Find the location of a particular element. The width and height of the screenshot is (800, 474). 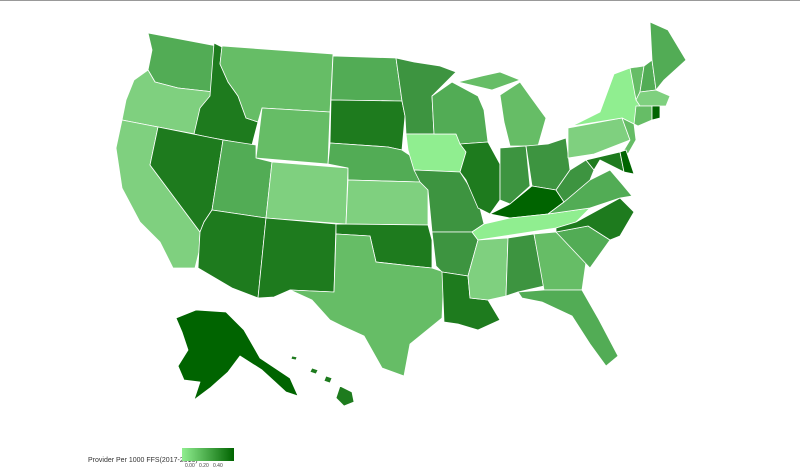

legend-tick-1: 0.20 is located at coordinates (204, 466).